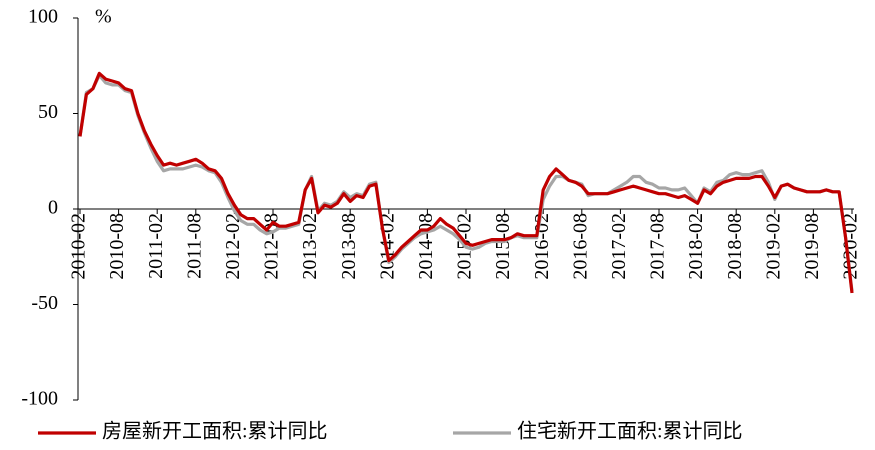 The height and width of the screenshot is (450, 875). I want to click on x-tick-label: 2018-02, so click(696, 246).